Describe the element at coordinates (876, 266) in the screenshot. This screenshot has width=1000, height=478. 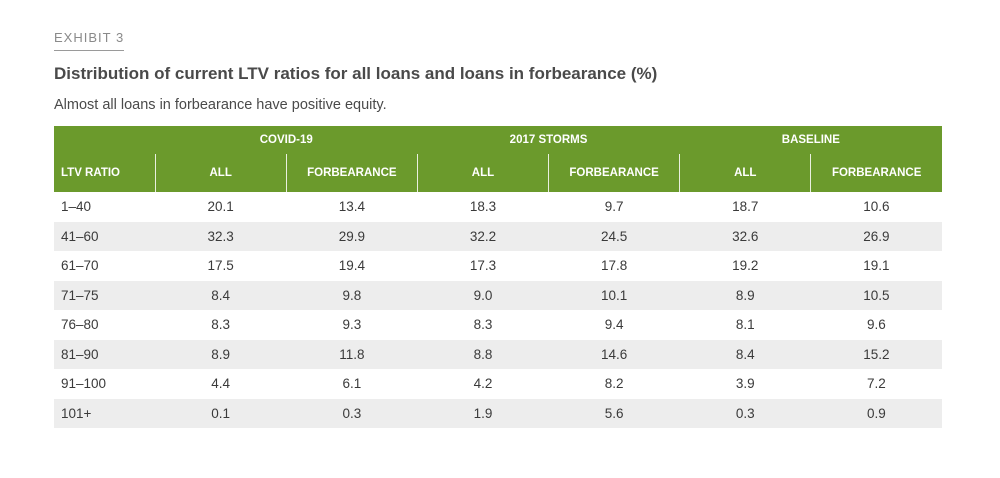
I see `value-cell: 19.1` at that location.